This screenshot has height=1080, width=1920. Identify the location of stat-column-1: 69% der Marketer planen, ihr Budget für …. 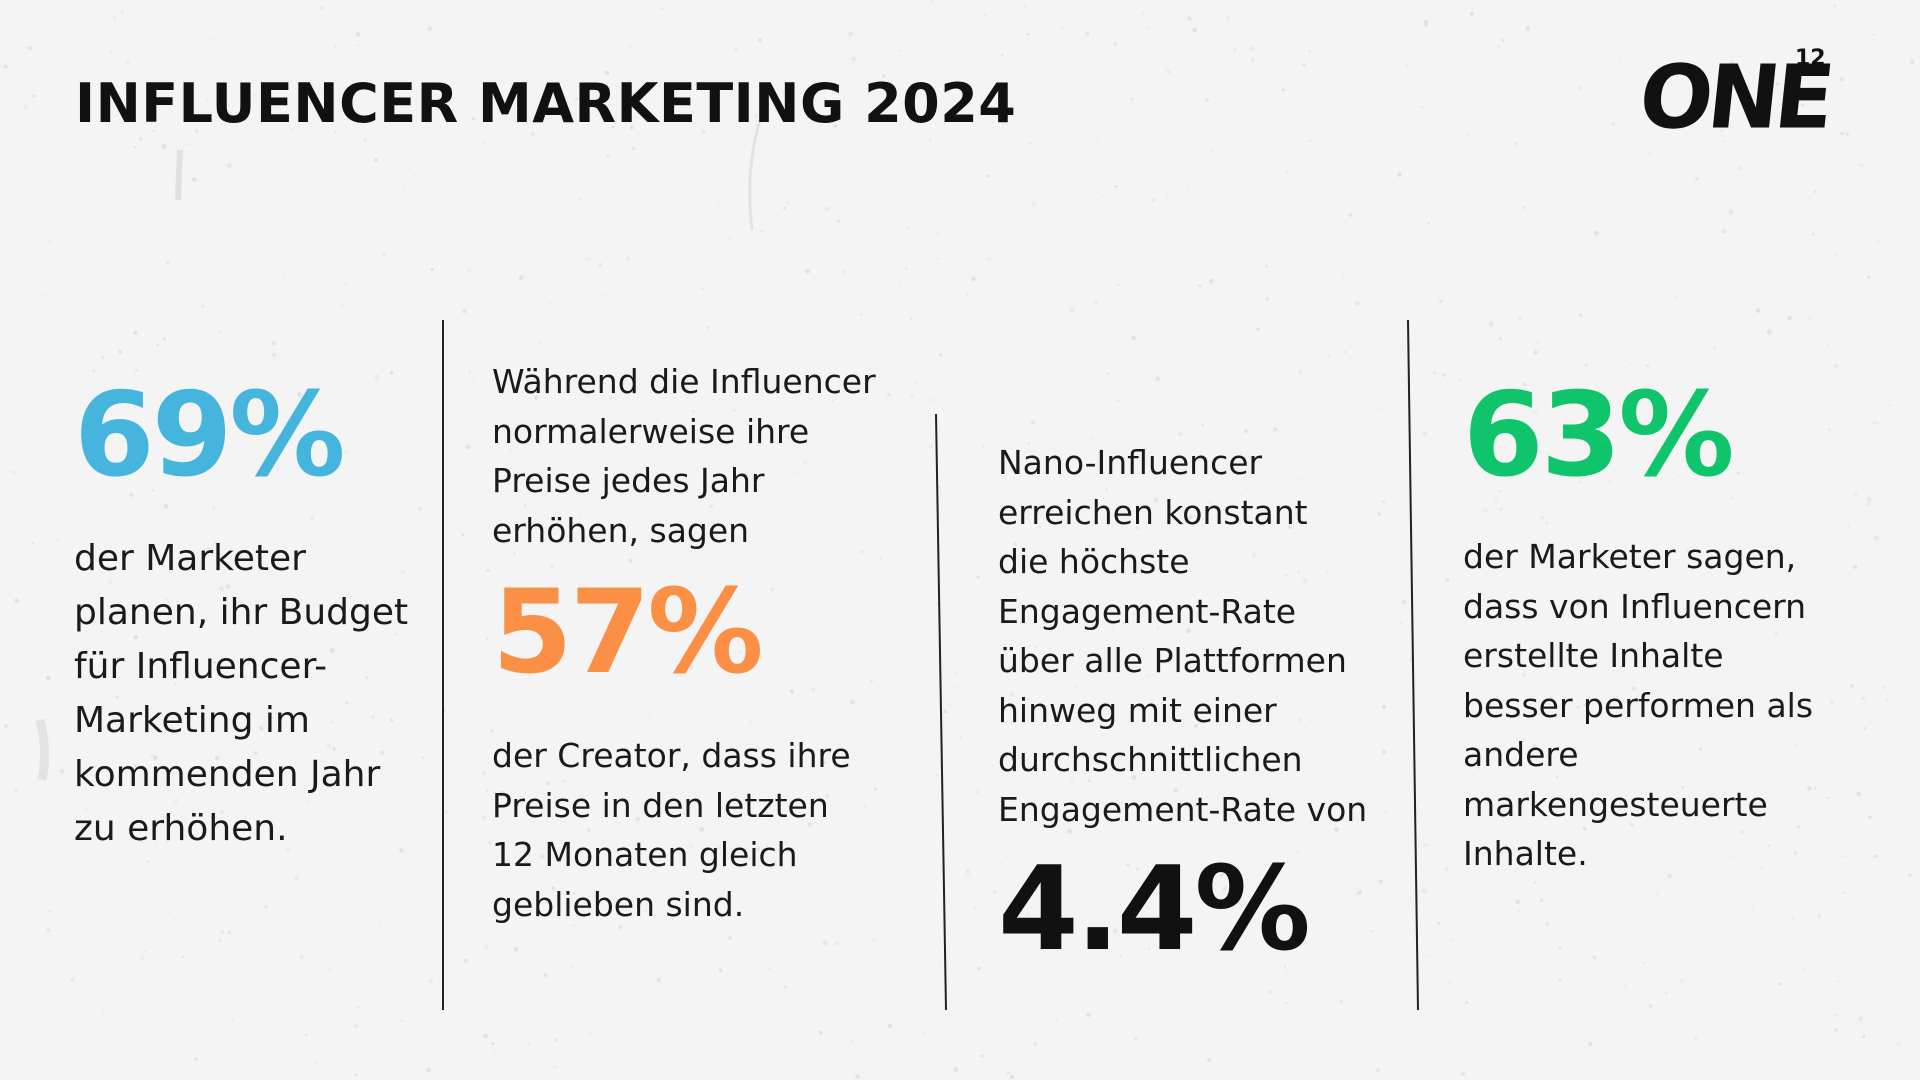
(254, 617).